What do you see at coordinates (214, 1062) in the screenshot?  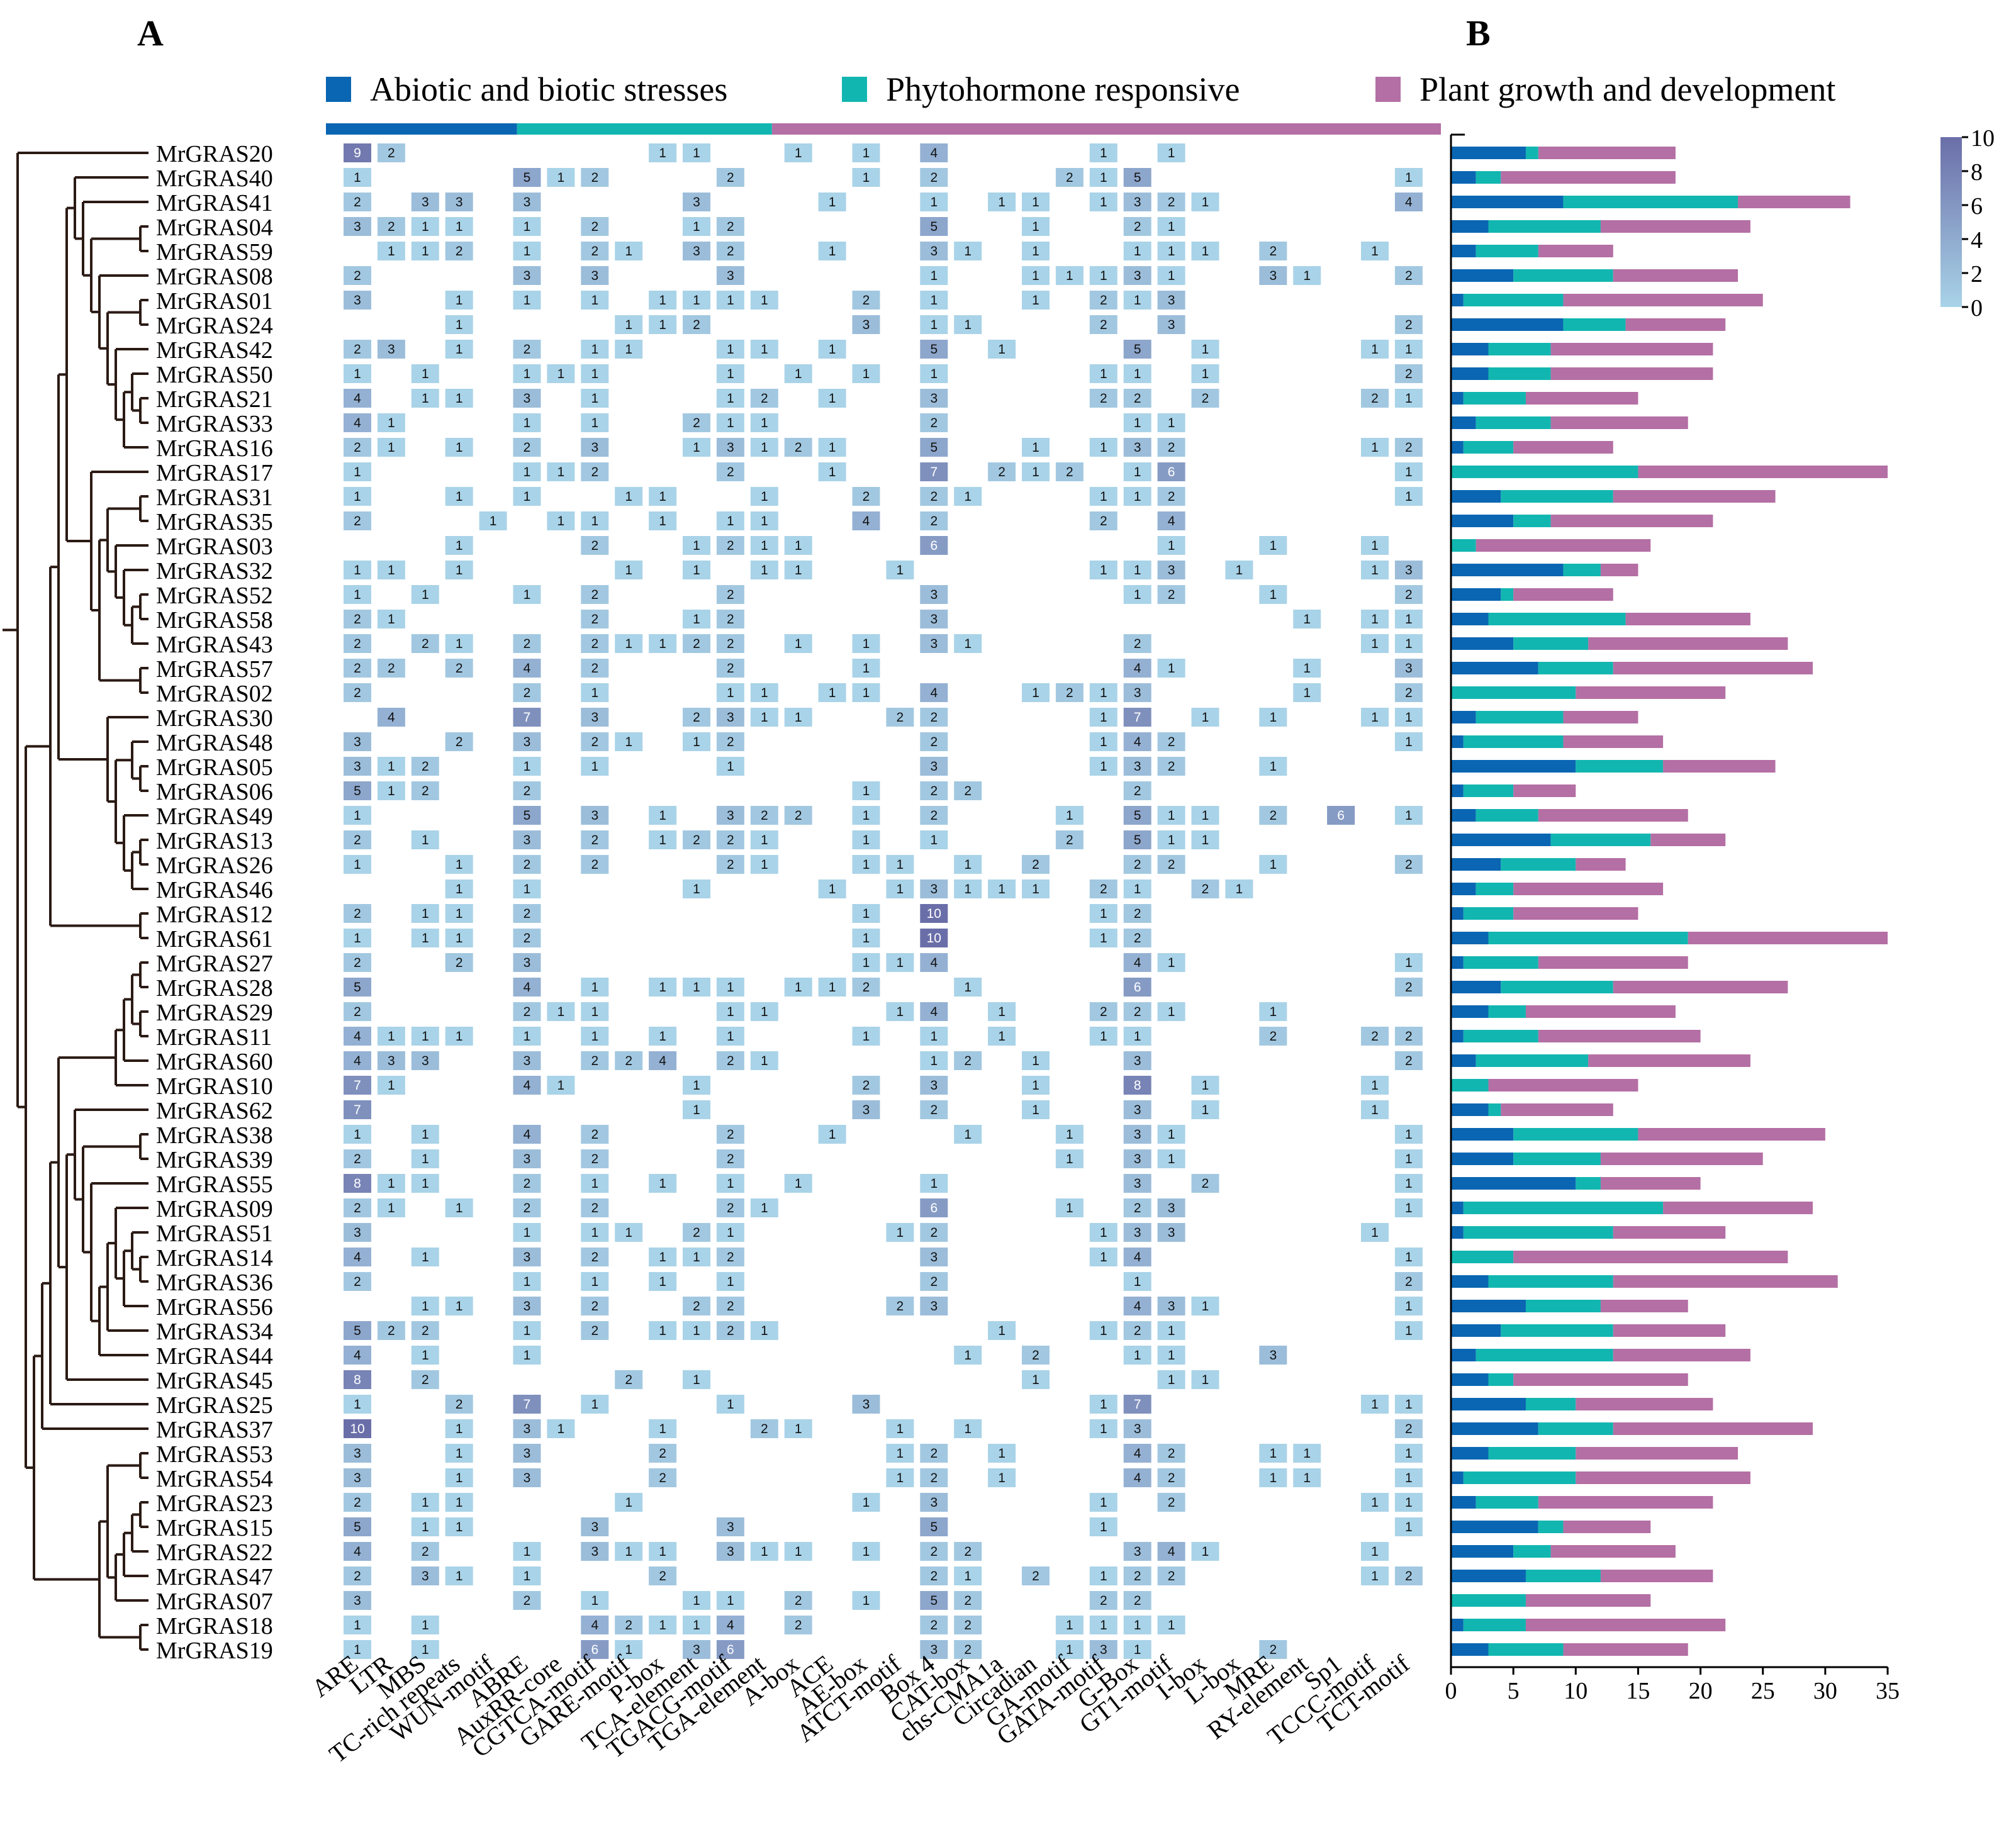 I see `gene-label: MrGRAS60` at bounding box center [214, 1062].